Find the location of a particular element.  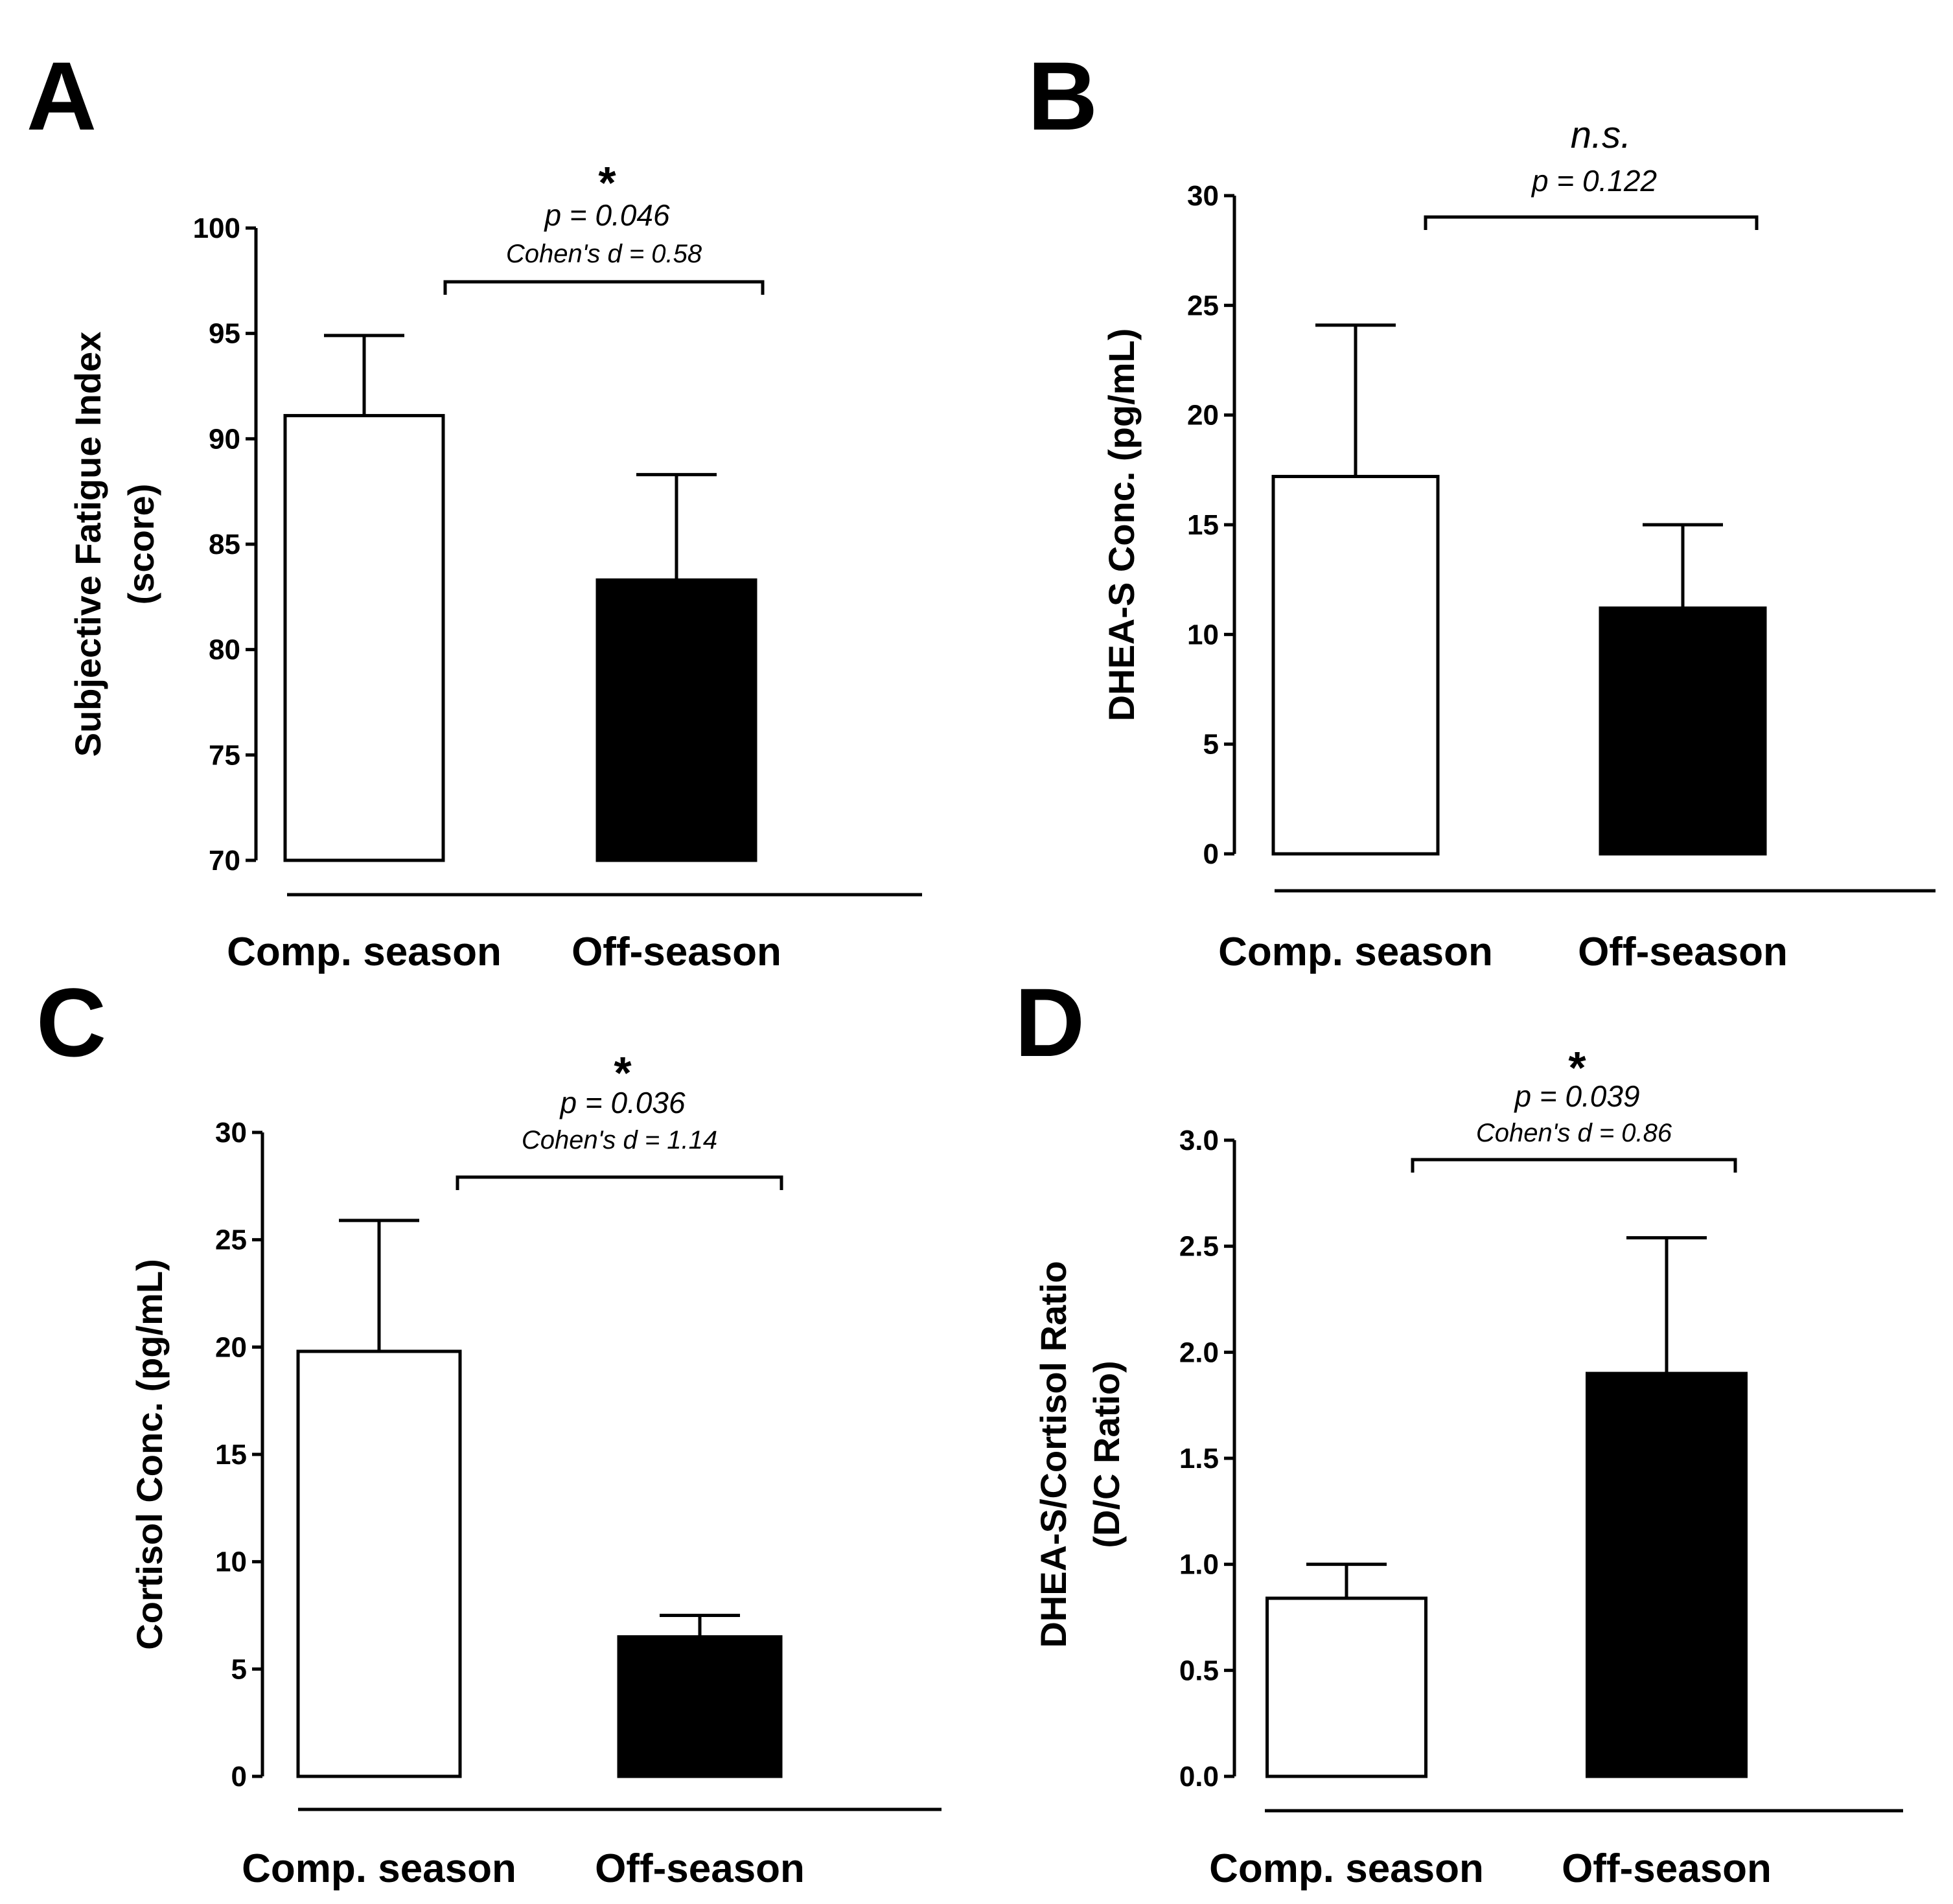

significance-marker: n.s. is located at coordinates (1601, 135).